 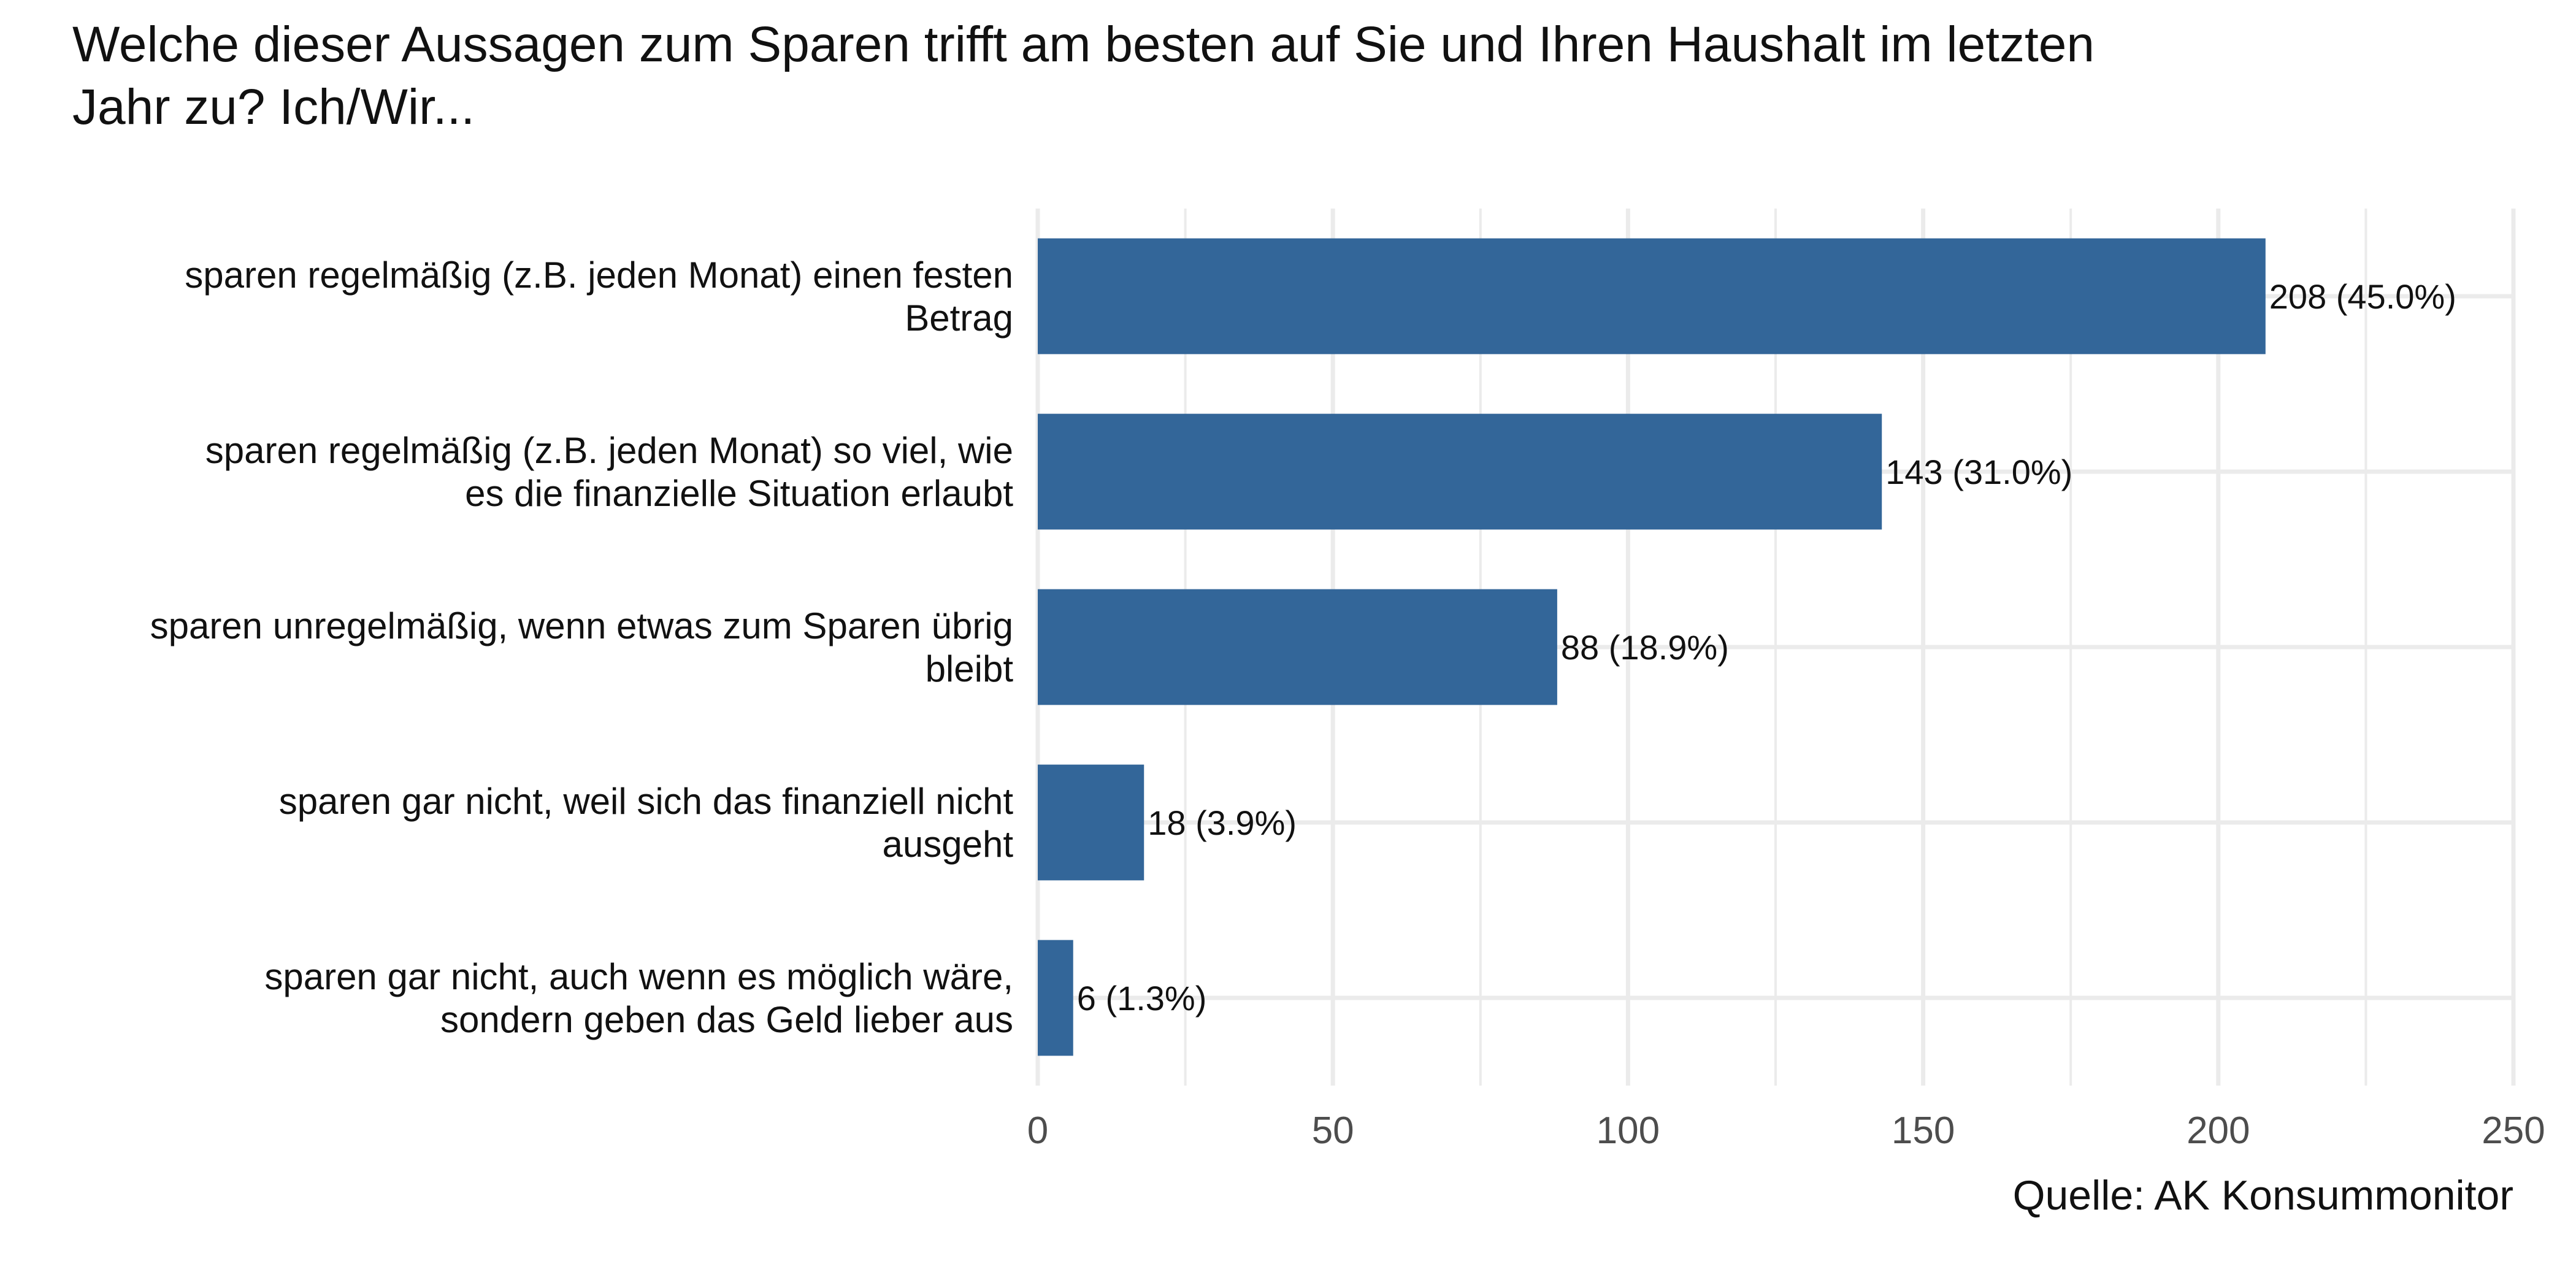 What do you see at coordinates (1333, 1131) in the screenshot?
I see `x-tick-label: 50` at bounding box center [1333, 1131].